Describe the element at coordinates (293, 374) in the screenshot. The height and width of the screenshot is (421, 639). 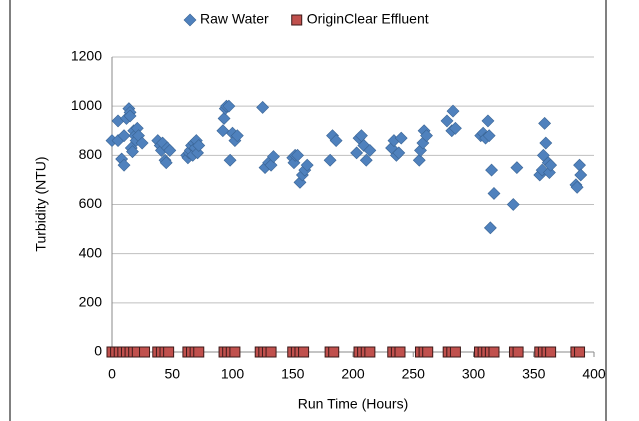
I see `x-tick-label: 150` at that location.